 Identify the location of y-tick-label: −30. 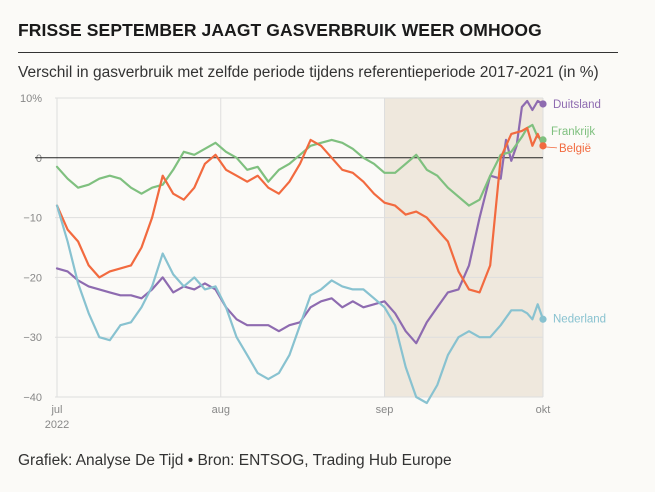
(32, 338).